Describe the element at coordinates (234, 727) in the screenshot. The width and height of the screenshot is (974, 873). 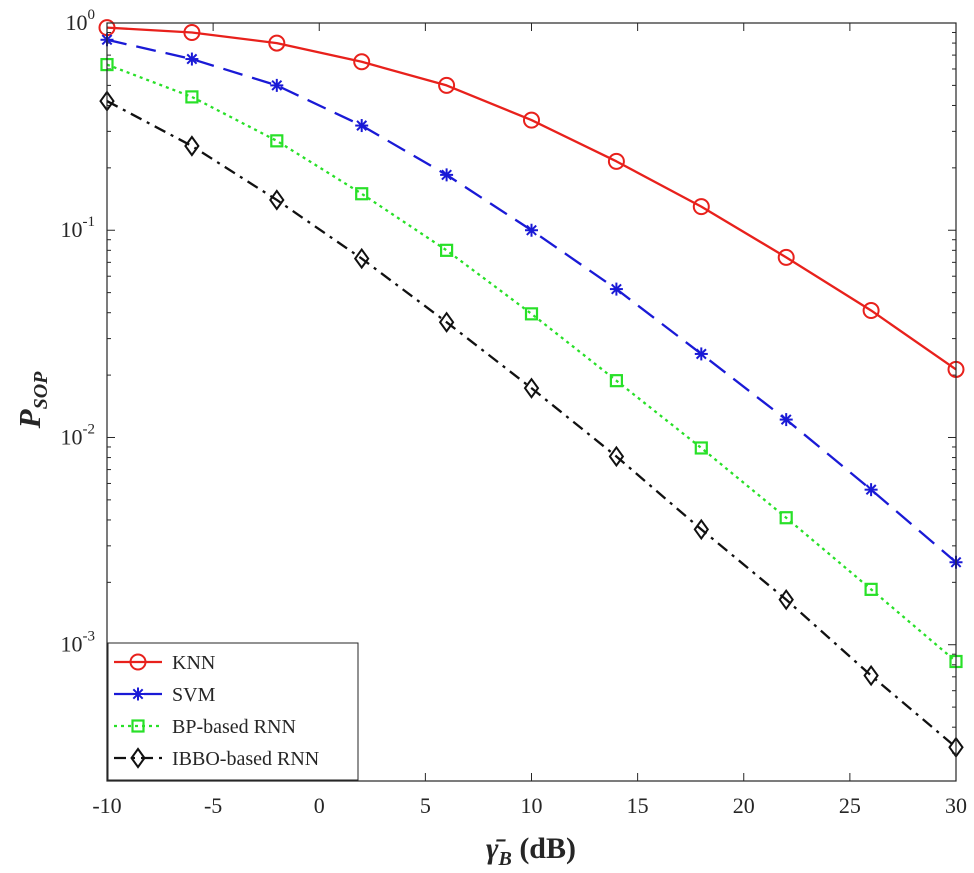
I see `legend-label: BP-based RNN` at that location.